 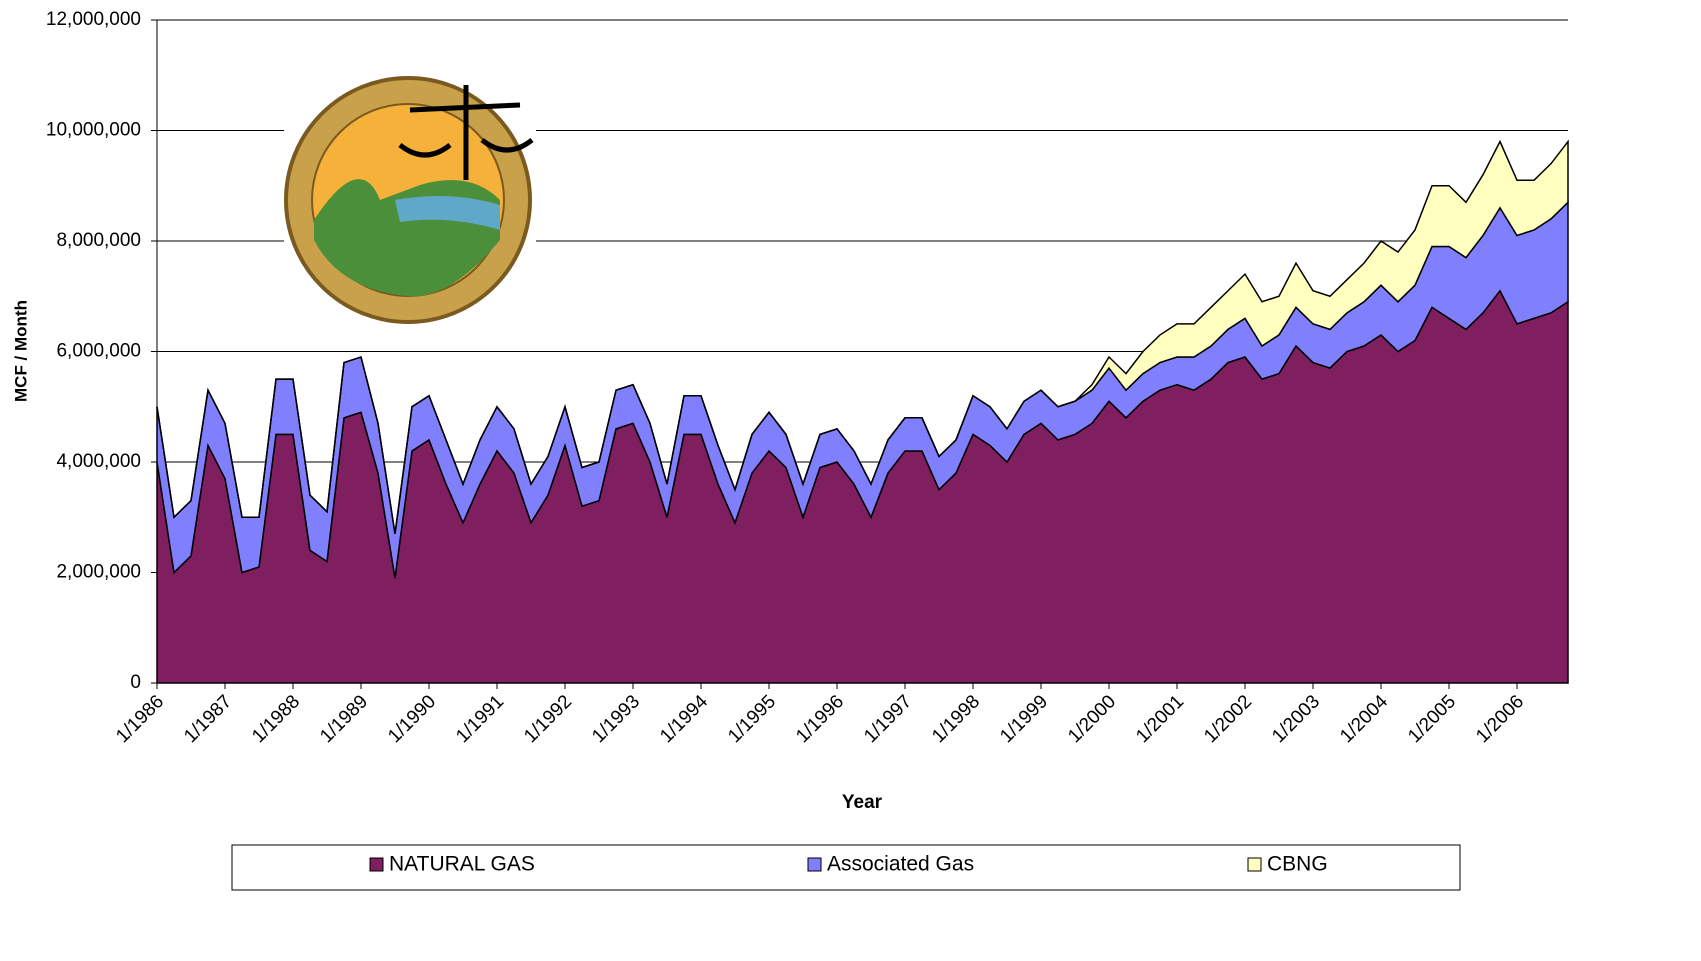 What do you see at coordinates (93, 130) in the screenshot?
I see `y-tick-label: 10,000,000` at bounding box center [93, 130].